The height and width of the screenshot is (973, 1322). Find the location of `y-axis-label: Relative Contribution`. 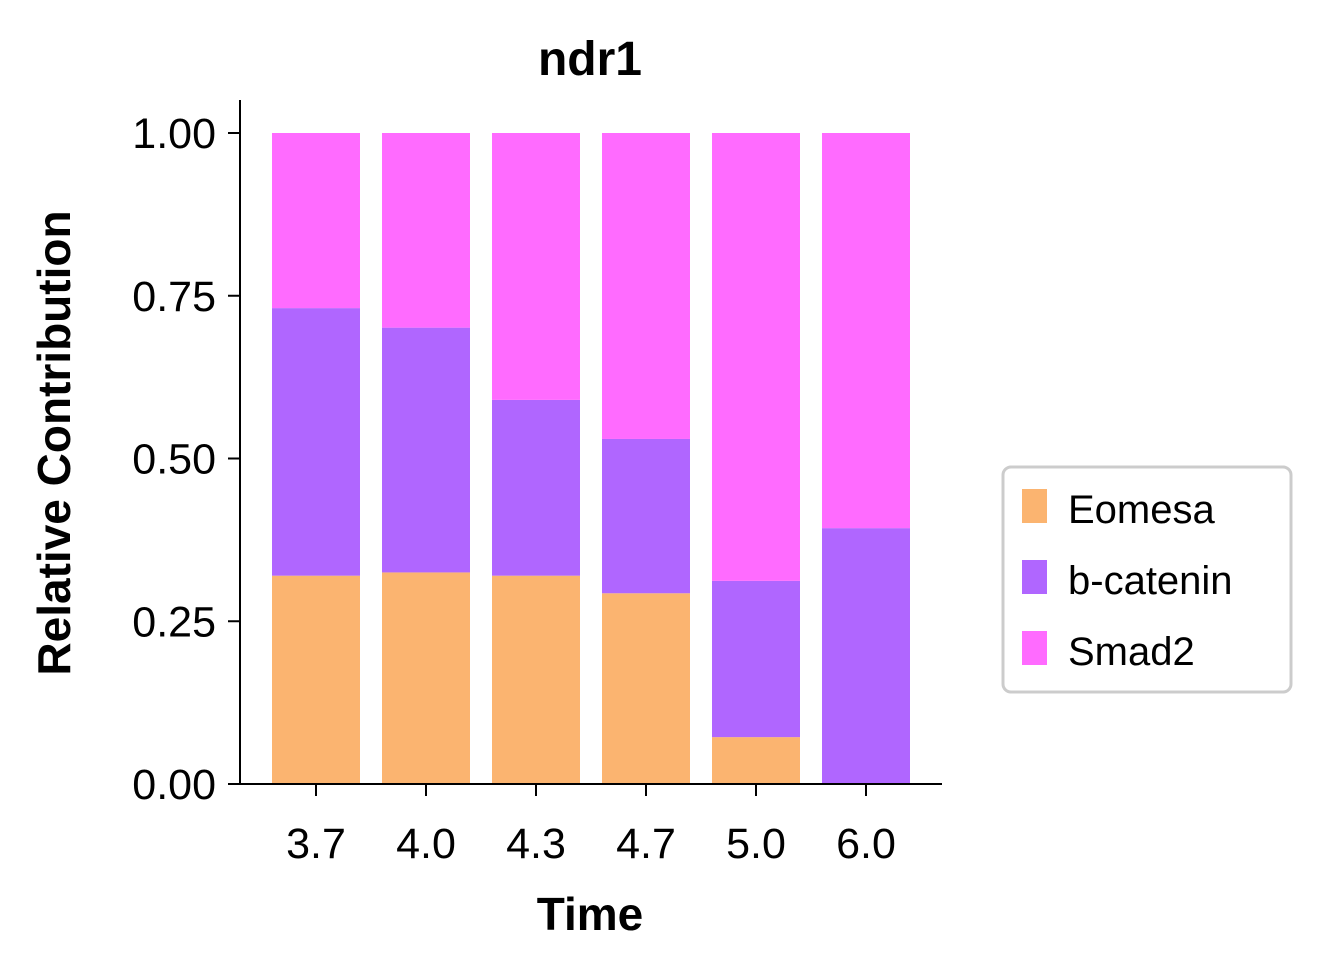

y-axis-label: Relative Contribution is located at coordinates (54, 442).